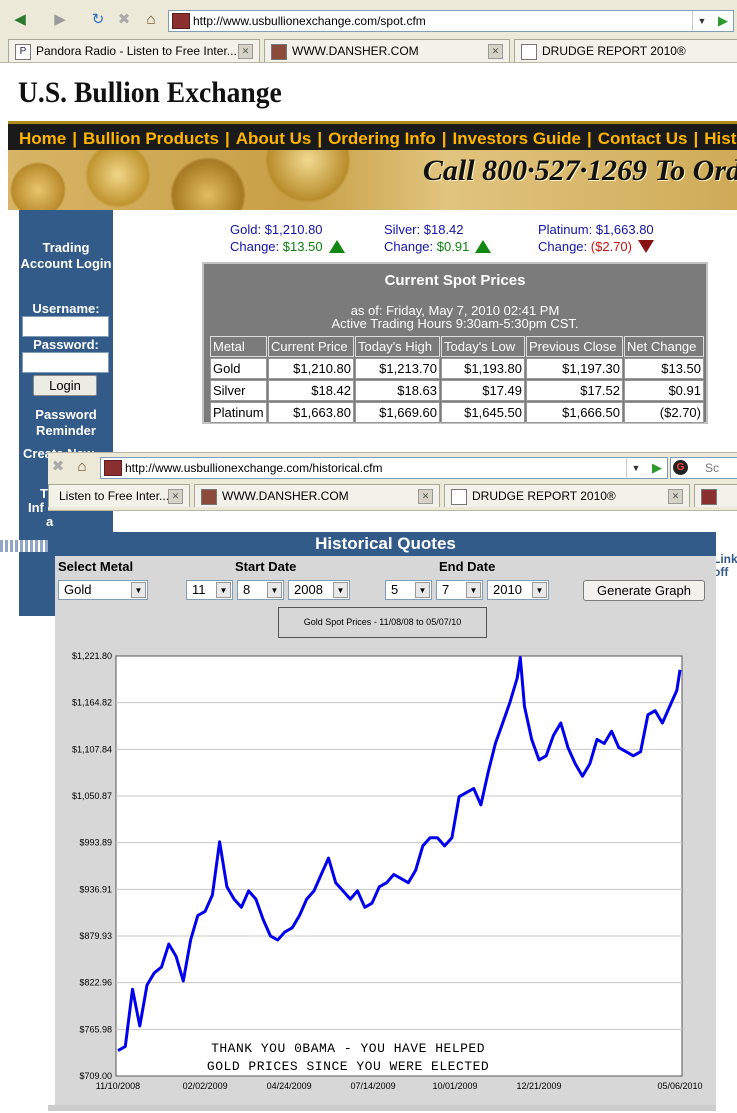 The height and width of the screenshot is (1113, 737). What do you see at coordinates (20, 19) in the screenshot?
I see `back-arrow-icon: ◀` at bounding box center [20, 19].